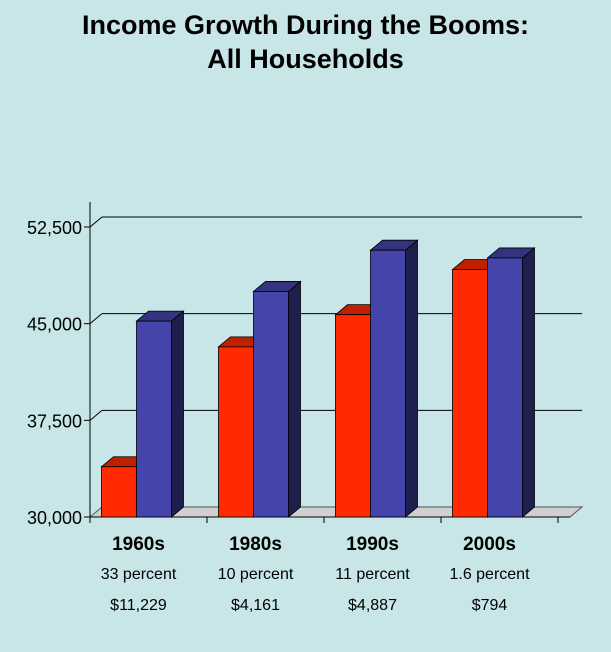 The image size is (611, 652). I want to click on growth-dollars-label: $4,161, so click(255, 605).